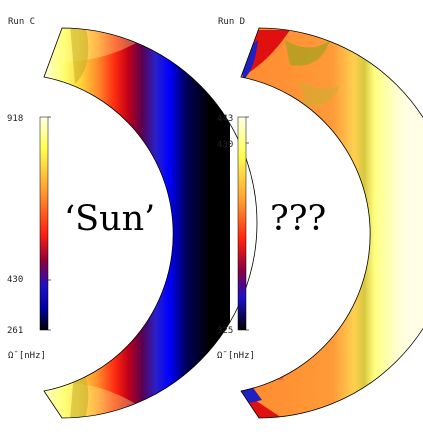 This screenshot has width=423, height=444. What do you see at coordinates (29, 237) in the screenshot?
I see `colorbar: 918 430 261 Ω̄ [nHz]` at bounding box center [29, 237].